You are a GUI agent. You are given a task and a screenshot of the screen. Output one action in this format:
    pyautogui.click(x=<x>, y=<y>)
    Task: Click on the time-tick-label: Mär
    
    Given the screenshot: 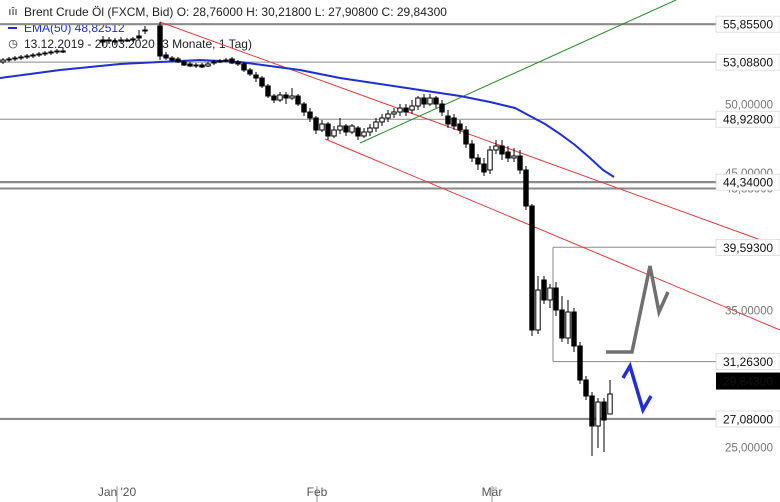 What is the action you would take?
    pyautogui.click(x=492, y=492)
    